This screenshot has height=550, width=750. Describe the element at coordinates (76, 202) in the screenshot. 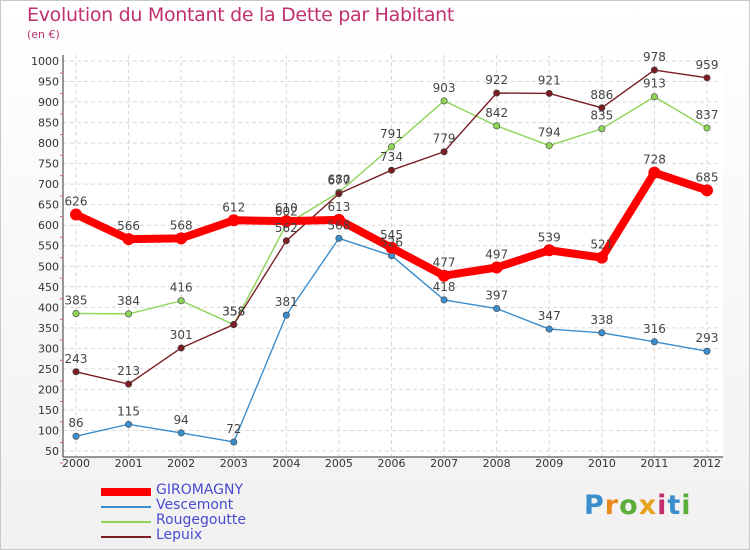

I see `data-label: 626` at that location.